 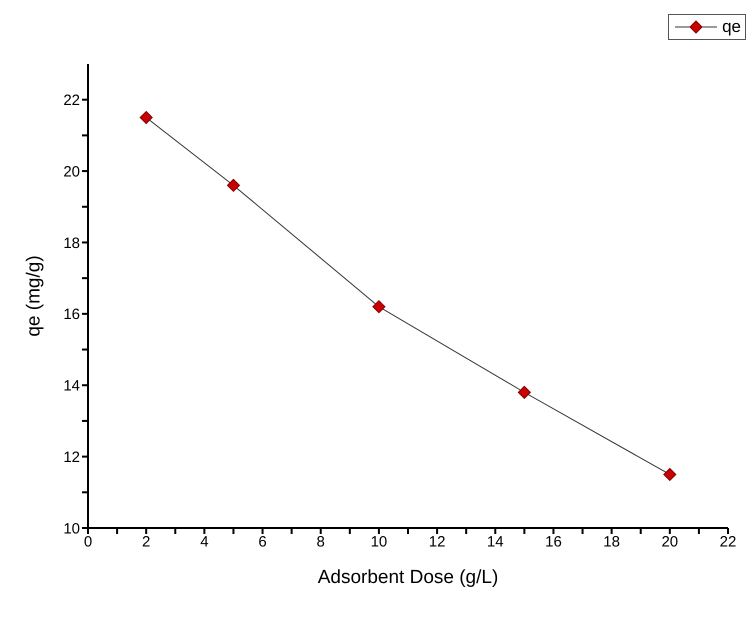 What do you see at coordinates (669, 542) in the screenshot?
I see `x-tick-label: 20` at bounding box center [669, 542].